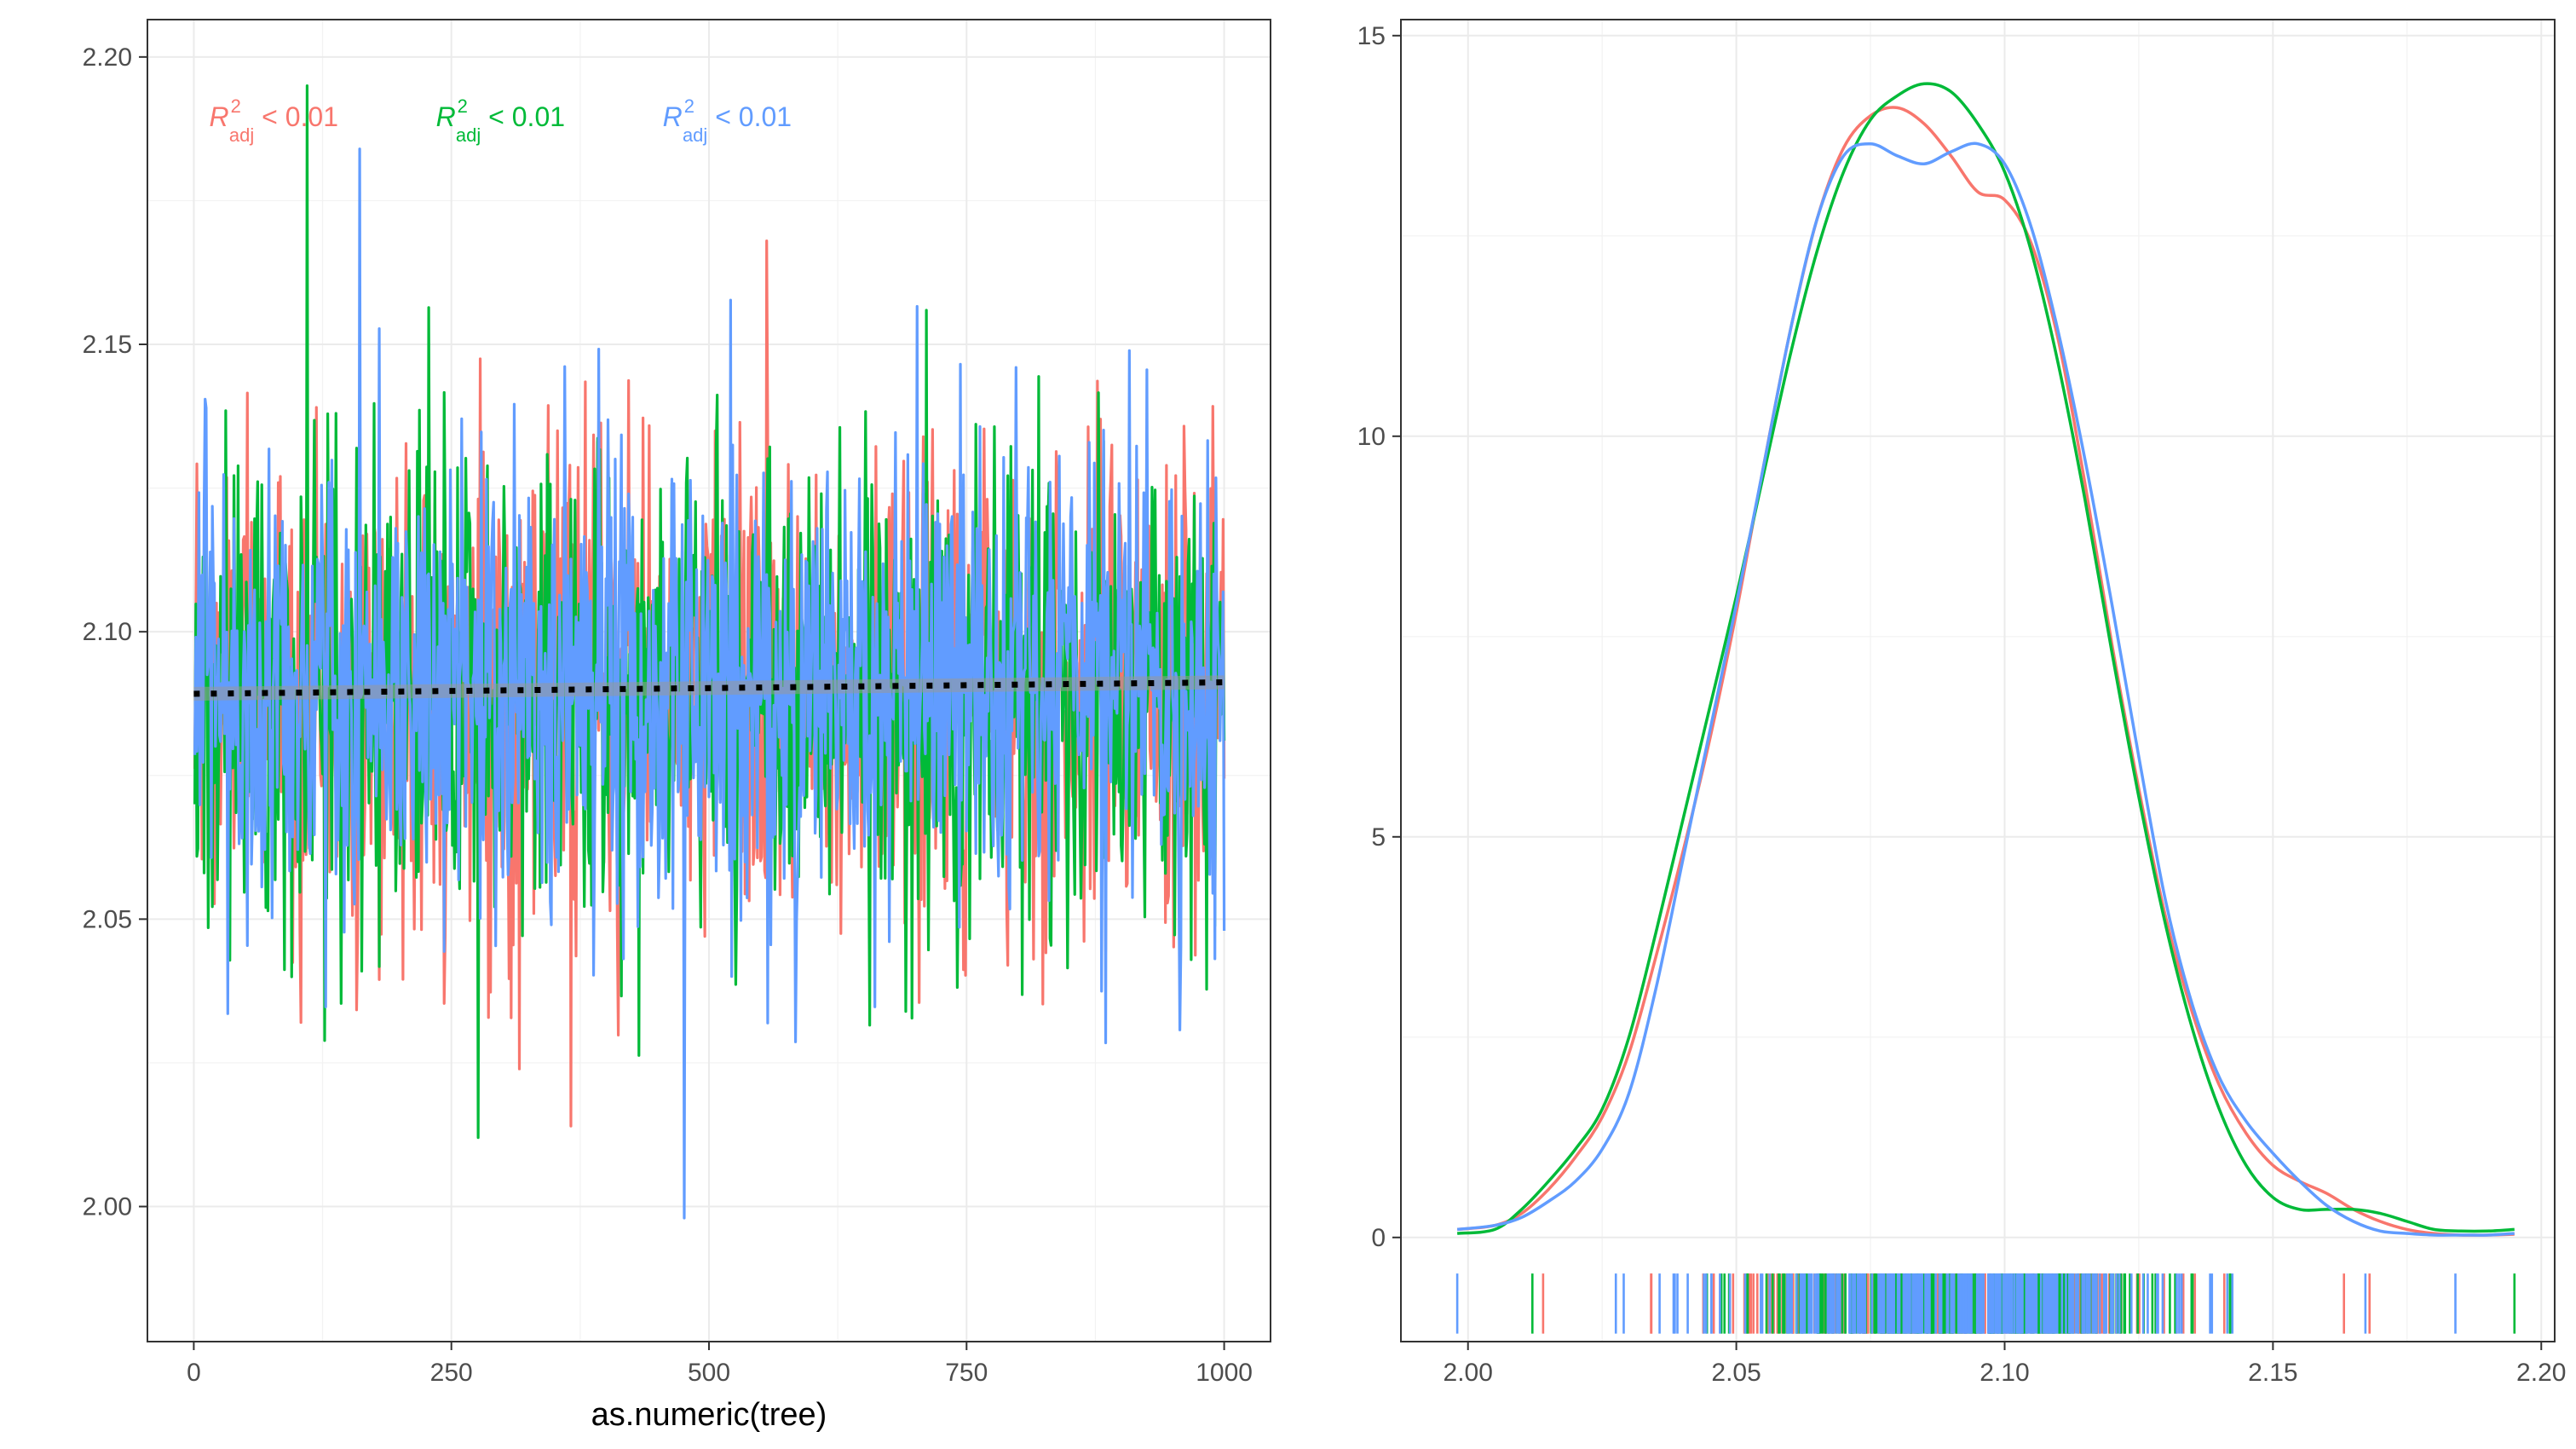 This screenshot has height=1449, width=2576. Describe the element at coordinates (194, 1373) in the screenshot. I see `trace-x-tick-label: 0` at that location.